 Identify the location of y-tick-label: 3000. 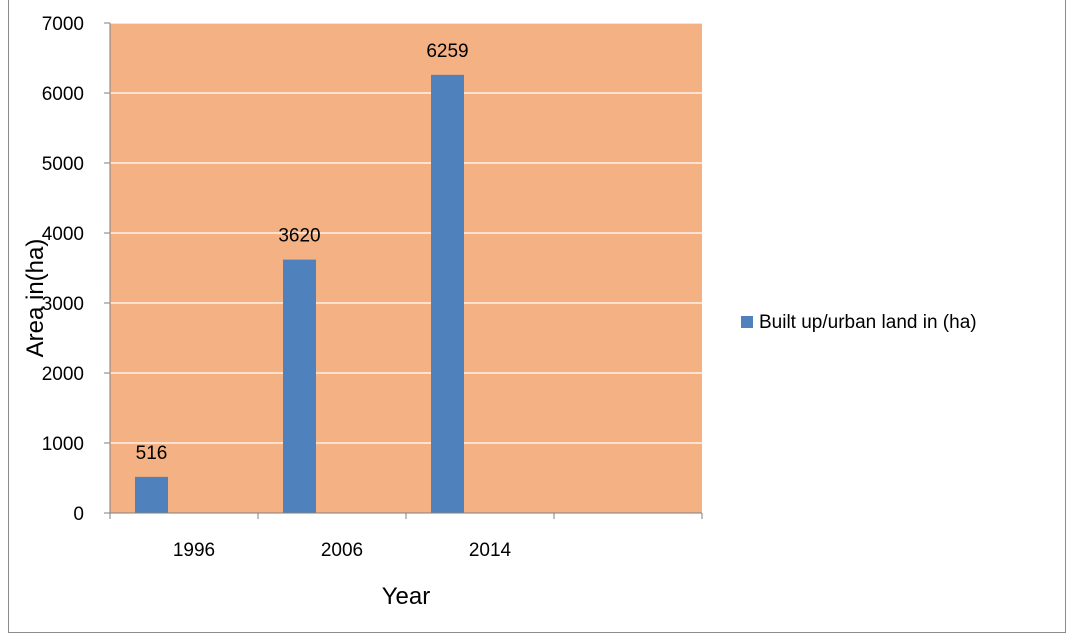
(63, 304).